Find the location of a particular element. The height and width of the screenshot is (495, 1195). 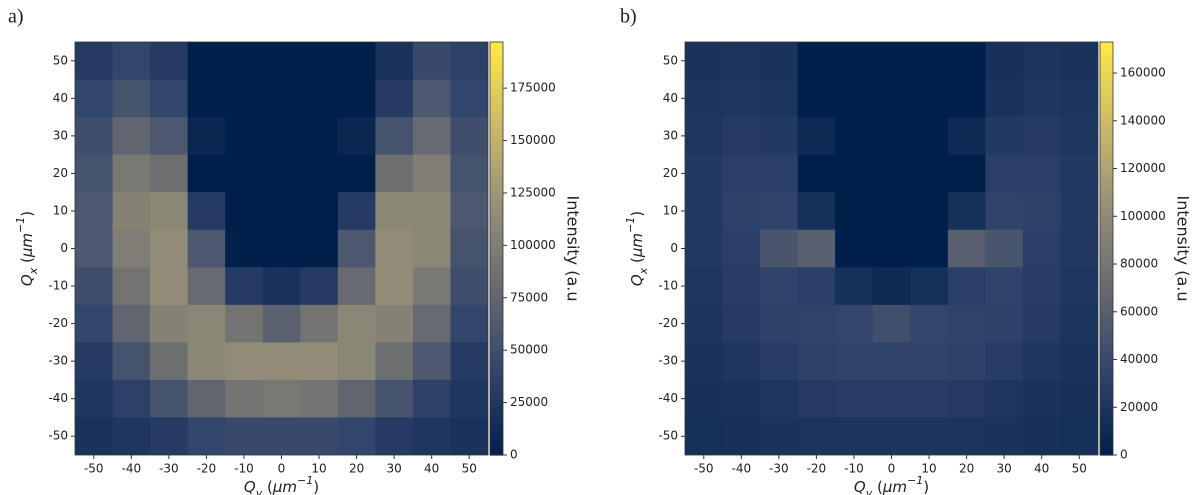

x-tick-label: -20 is located at coordinates (817, 469).